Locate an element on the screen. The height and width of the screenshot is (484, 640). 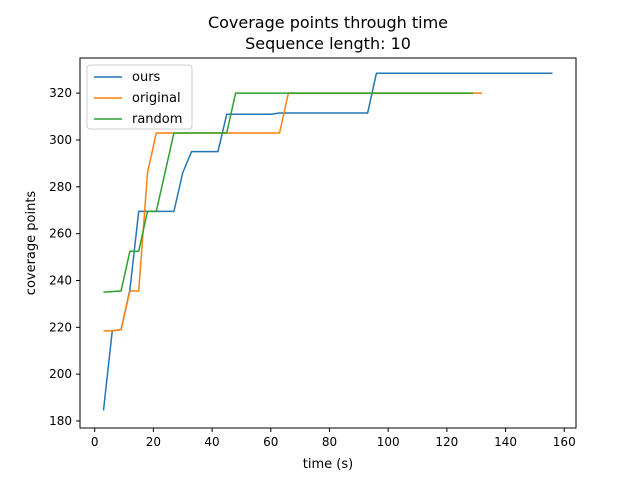
legend-label-random: random is located at coordinates (157, 119).